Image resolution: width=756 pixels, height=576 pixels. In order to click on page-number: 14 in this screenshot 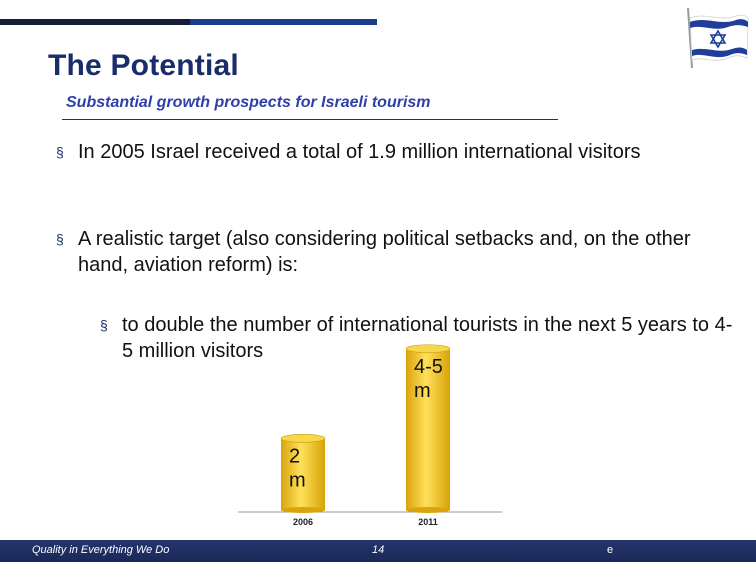, I will do `click(378, 550)`.